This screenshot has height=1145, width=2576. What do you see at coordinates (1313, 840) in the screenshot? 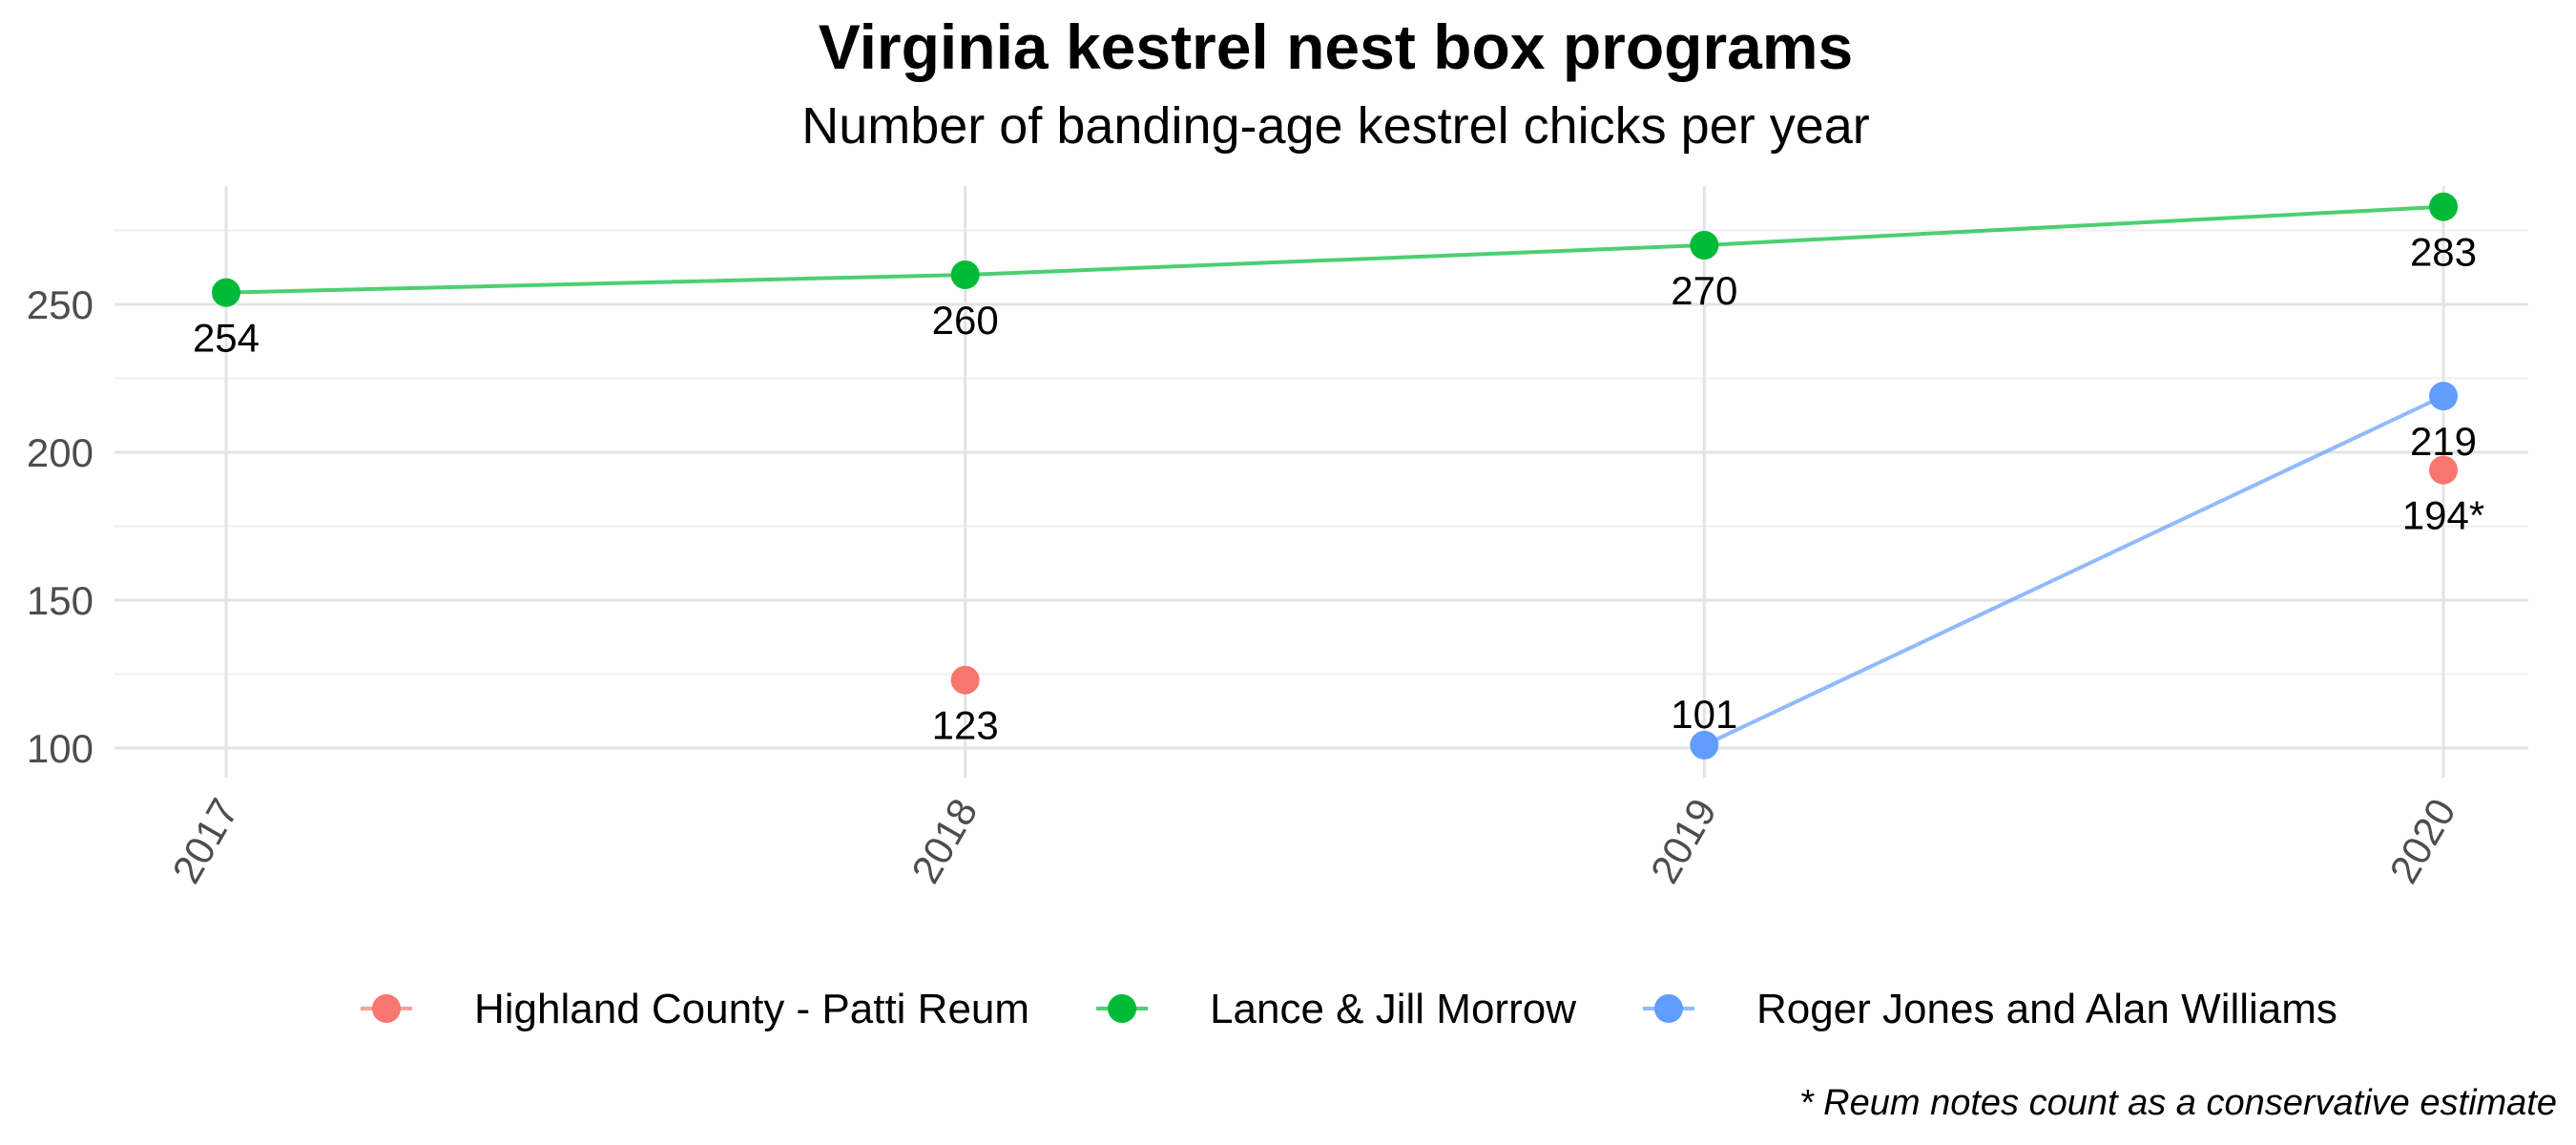
I see `x-axis: 2017 2018 2019 2020` at bounding box center [1313, 840].